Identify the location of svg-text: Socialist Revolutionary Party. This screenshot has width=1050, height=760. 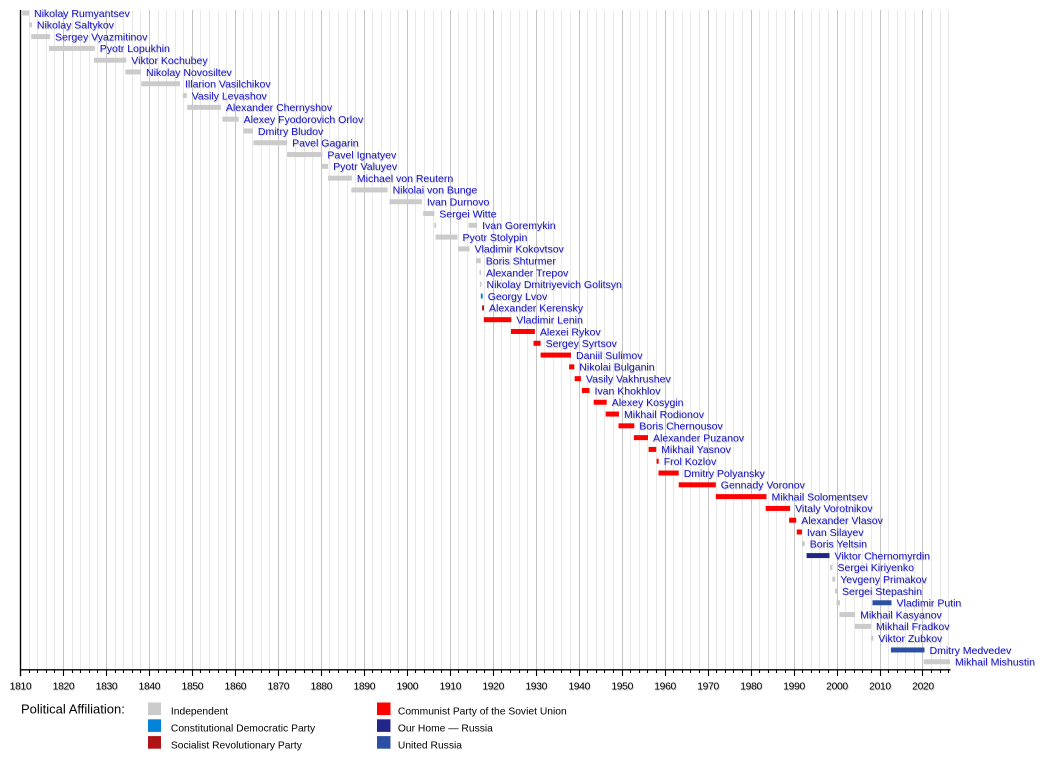
(237, 745).